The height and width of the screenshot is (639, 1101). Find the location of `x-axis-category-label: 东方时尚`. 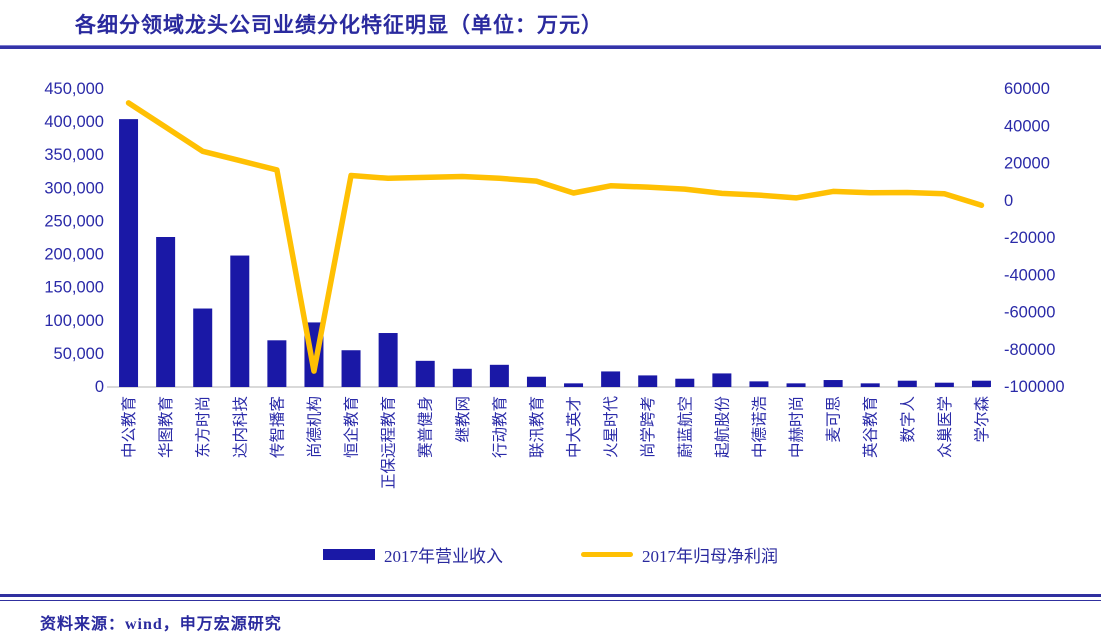

x-axis-category-label: 东方时尚 is located at coordinates (203, 427).